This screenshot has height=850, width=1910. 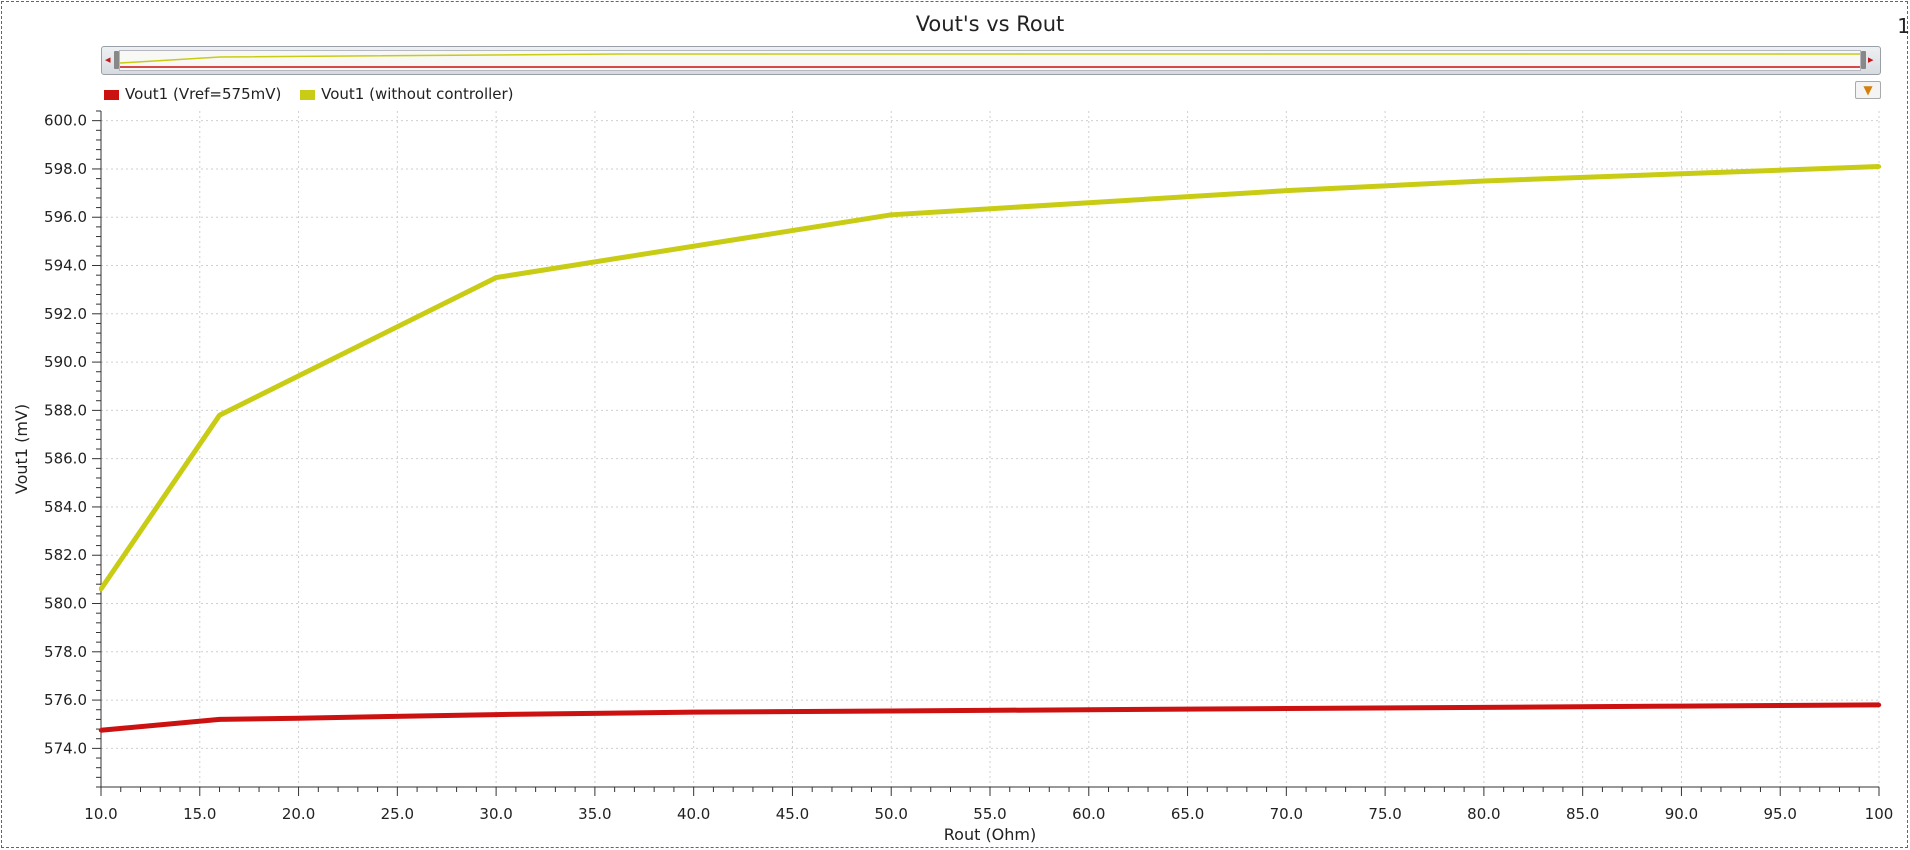 What do you see at coordinates (65, 507) in the screenshot?
I see `y-tick-label: 584.0` at bounding box center [65, 507].